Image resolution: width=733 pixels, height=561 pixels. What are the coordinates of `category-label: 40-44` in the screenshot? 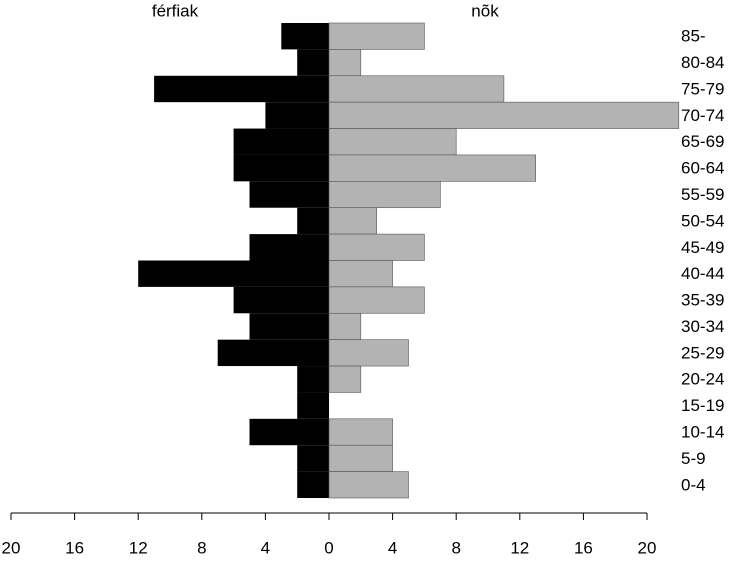 It's located at (702, 273).